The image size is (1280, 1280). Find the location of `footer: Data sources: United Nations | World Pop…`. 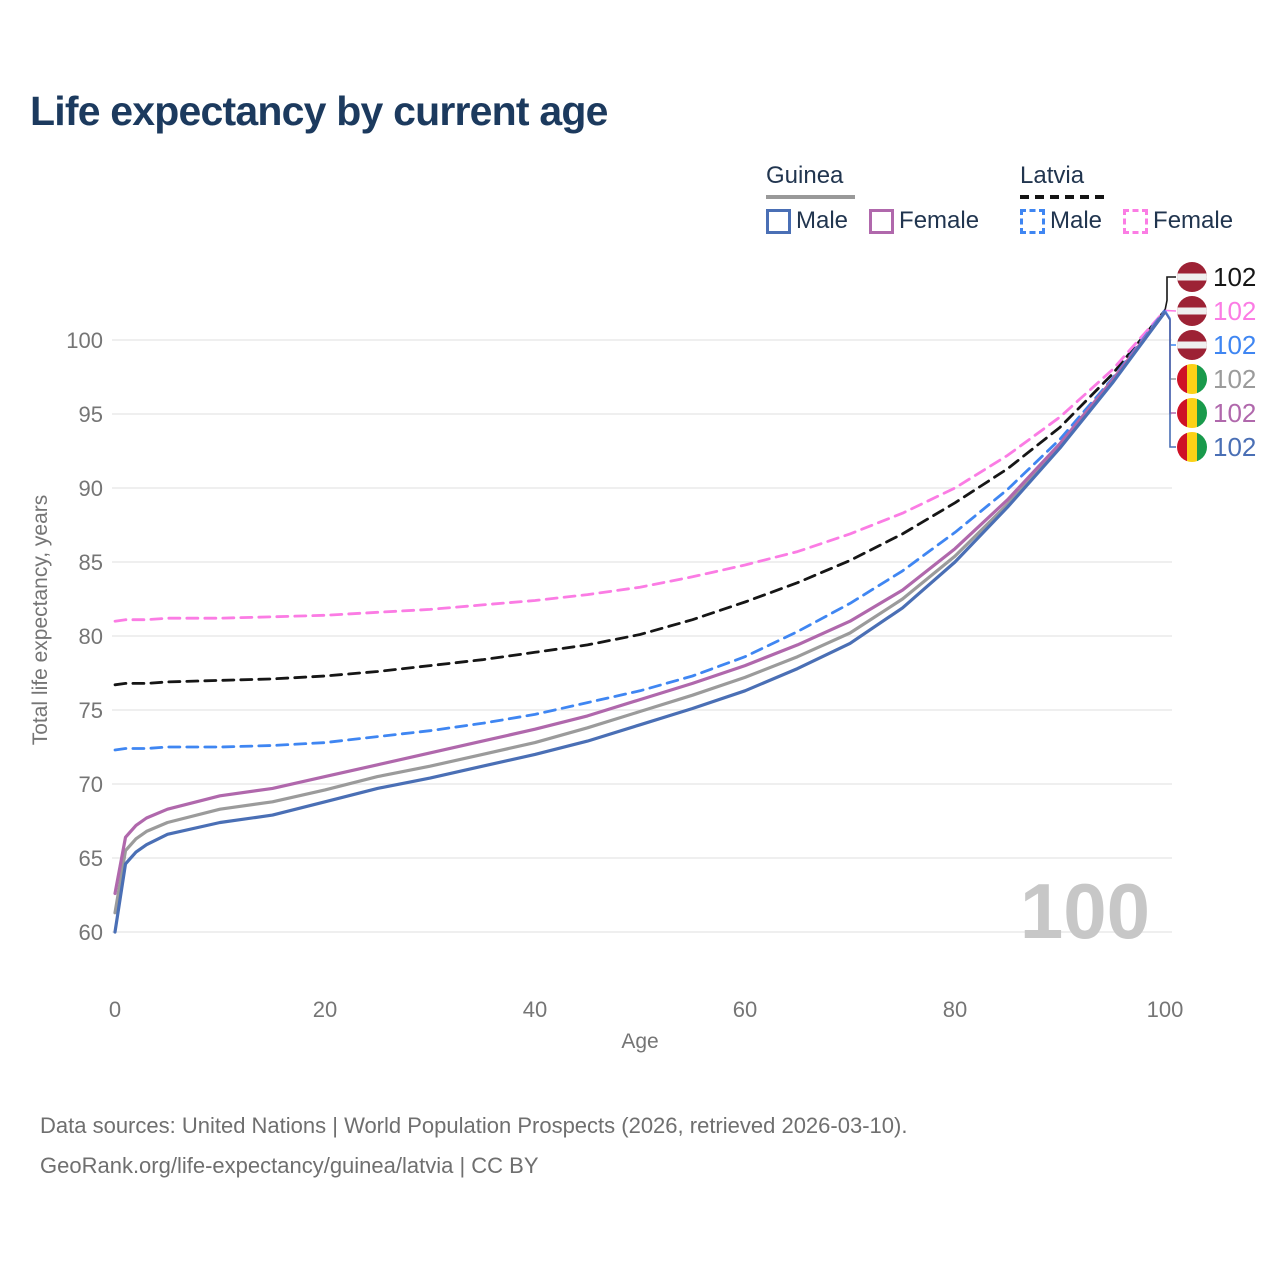

footer: Data sources: United Nations | World Pop… is located at coordinates (473, 1146).